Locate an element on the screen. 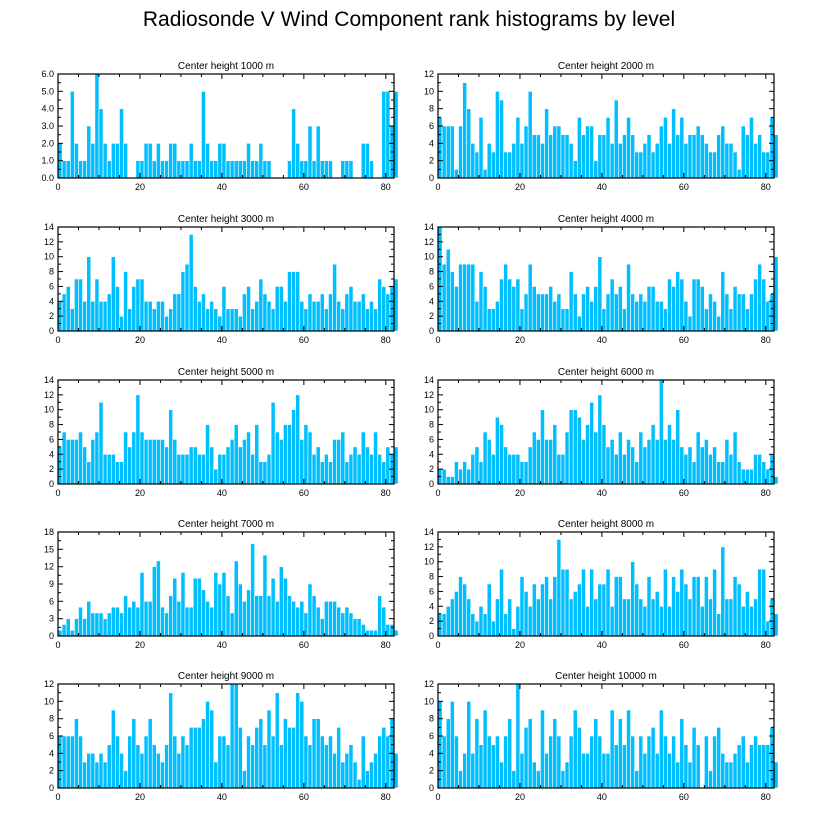  x-tick-label: 60 is located at coordinates (304, 340).